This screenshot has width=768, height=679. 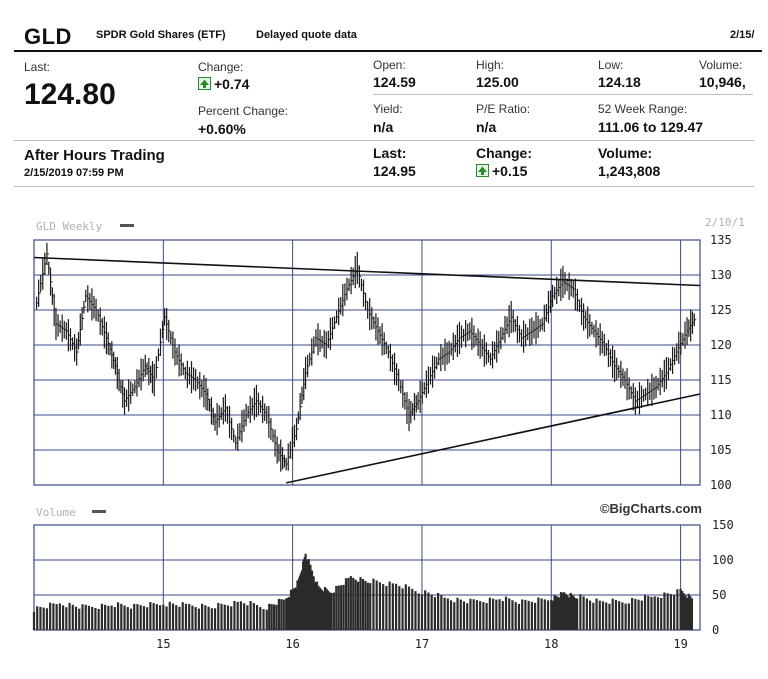 What do you see at coordinates (56, 512) in the screenshot?
I see `volume-chart-title: Volume` at bounding box center [56, 512].